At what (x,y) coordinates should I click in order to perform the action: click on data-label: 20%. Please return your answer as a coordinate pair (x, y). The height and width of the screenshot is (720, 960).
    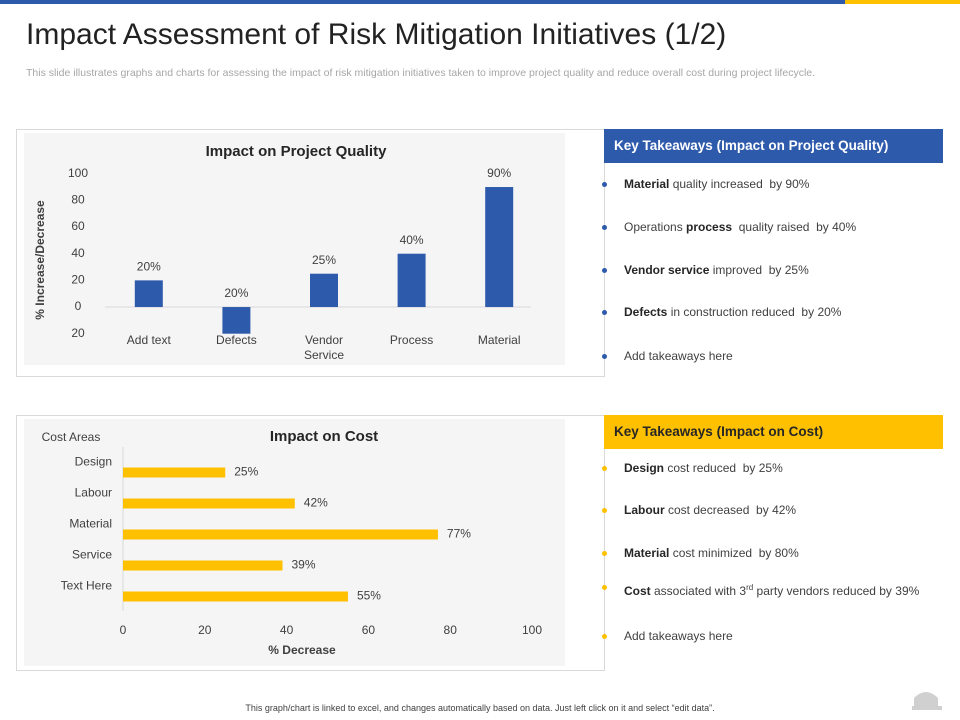
    Looking at the image, I should click on (149, 267).